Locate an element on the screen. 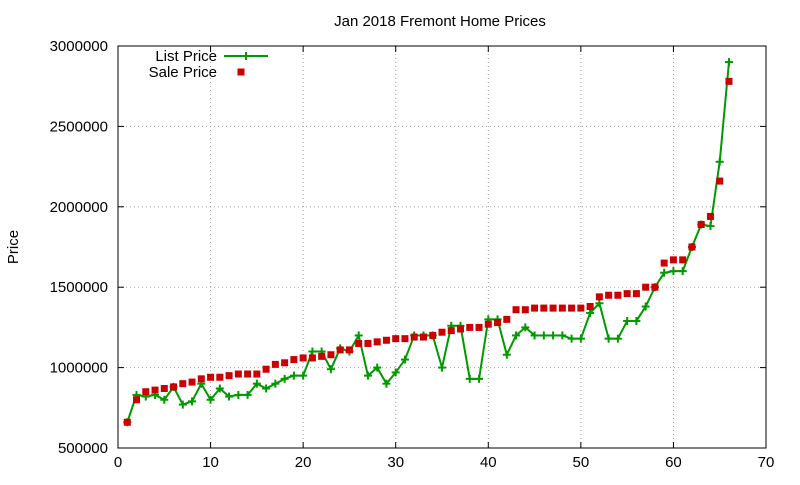  legend-label: Sale Price is located at coordinates (183, 72).